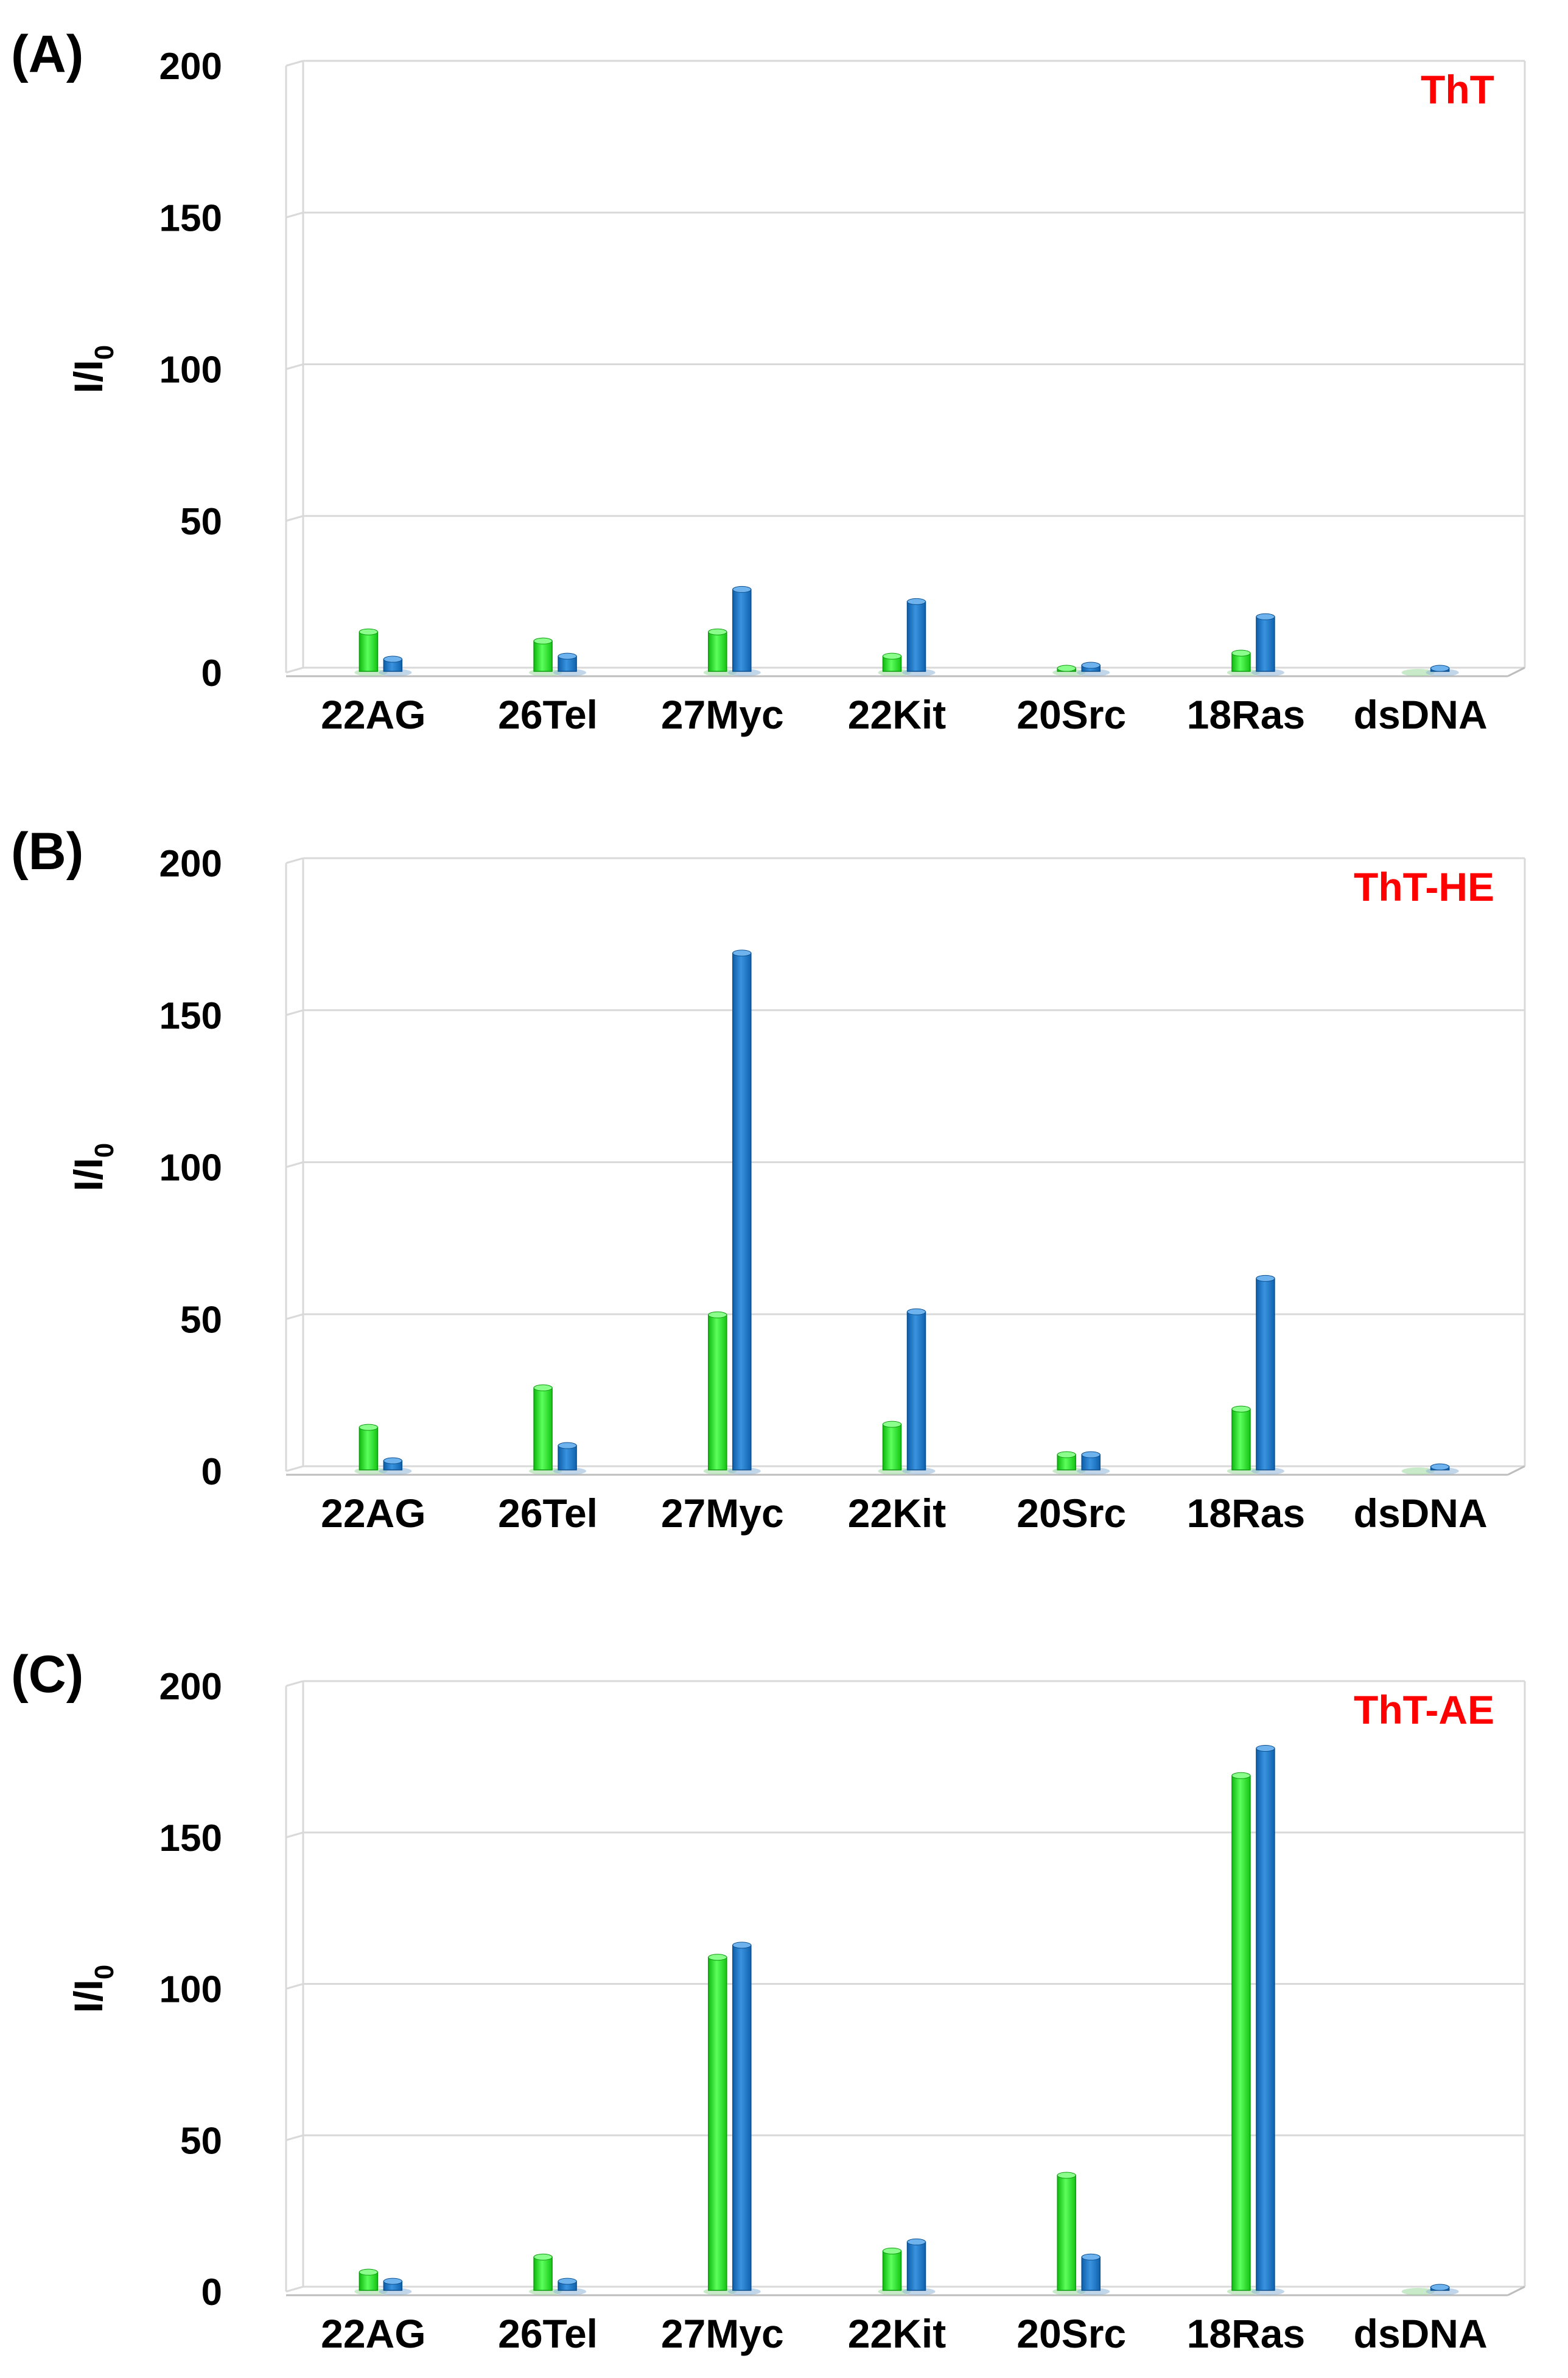 The height and width of the screenshot is (2378, 1568). Describe the element at coordinates (47, 851) in the screenshot. I see `panel-label: (B)` at that location.